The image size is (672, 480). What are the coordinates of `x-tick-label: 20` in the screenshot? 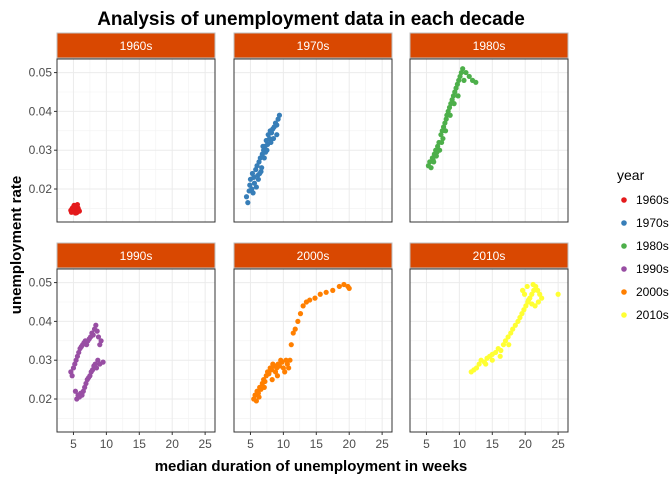 It's located at (526, 444).